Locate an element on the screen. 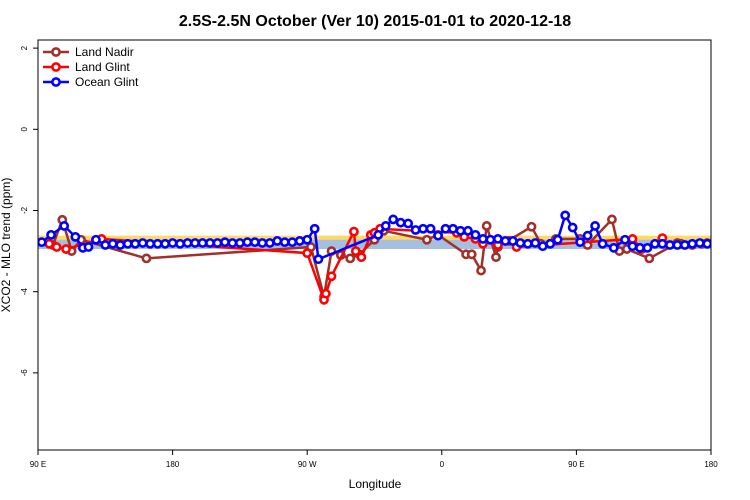  x-axis-label: Longitude is located at coordinates (375, 484).